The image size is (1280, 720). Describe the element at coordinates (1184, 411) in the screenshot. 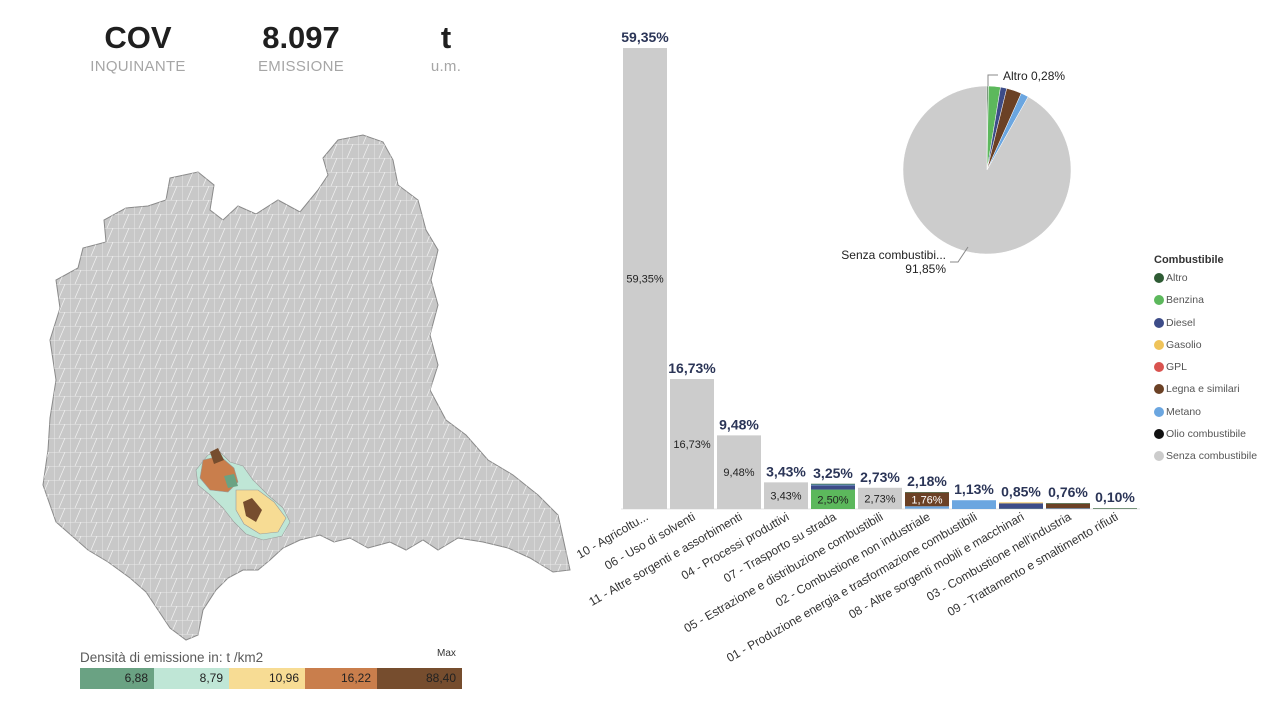

I see `fuel-legend-label: Metano` at that location.